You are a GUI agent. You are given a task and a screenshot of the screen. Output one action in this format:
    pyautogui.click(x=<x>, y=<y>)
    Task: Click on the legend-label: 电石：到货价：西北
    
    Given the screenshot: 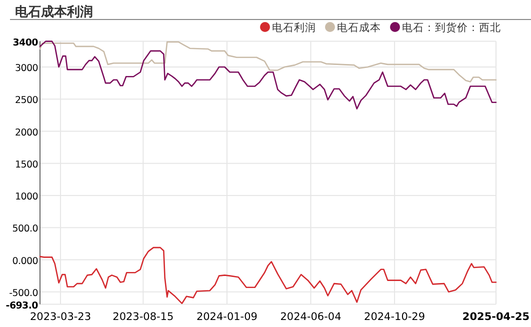 What is the action you would take?
    pyautogui.click(x=451, y=27)
    